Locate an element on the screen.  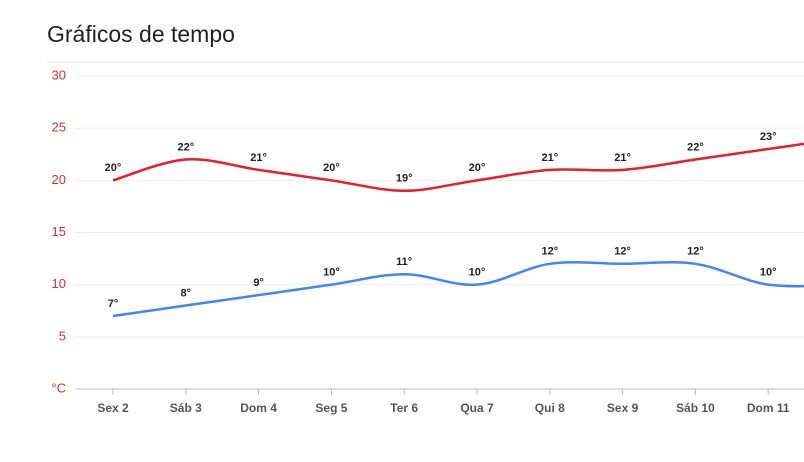
x-tick-label: Sáb 10 is located at coordinates (695, 408).